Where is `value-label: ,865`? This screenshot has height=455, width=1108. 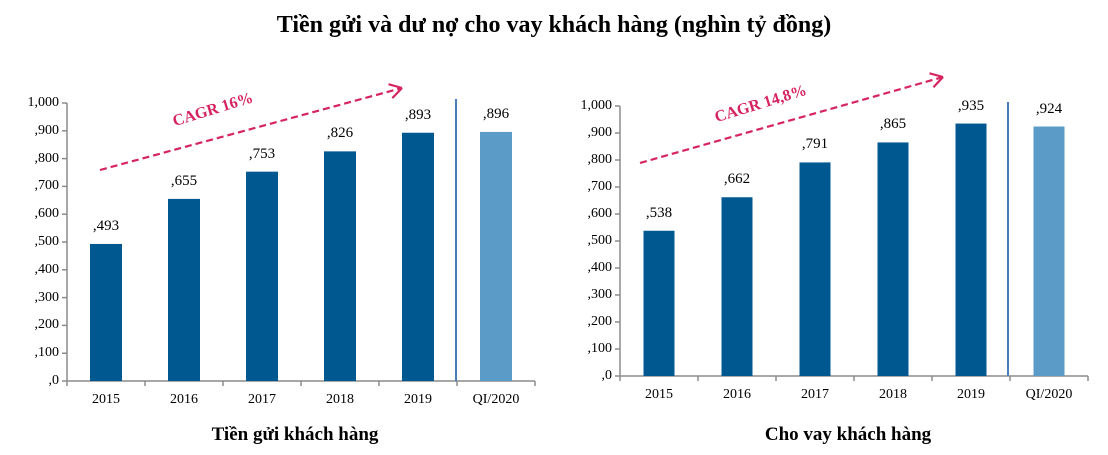
value-label: ,865 is located at coordinates (893, 124).